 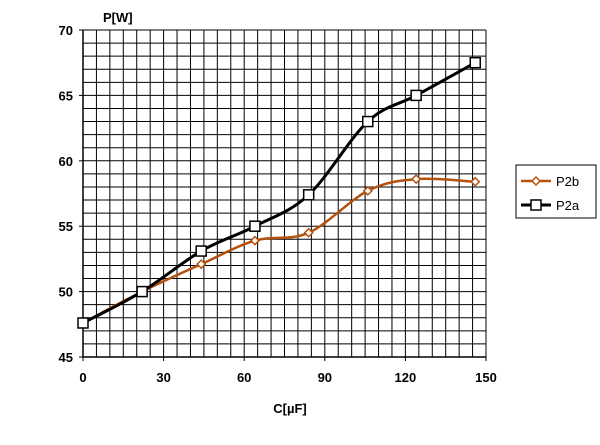 What do you see at coordinates (118, 17) in the screenshot?
I see `y-axis-title: P[W]` at bounding box center [118, 17].